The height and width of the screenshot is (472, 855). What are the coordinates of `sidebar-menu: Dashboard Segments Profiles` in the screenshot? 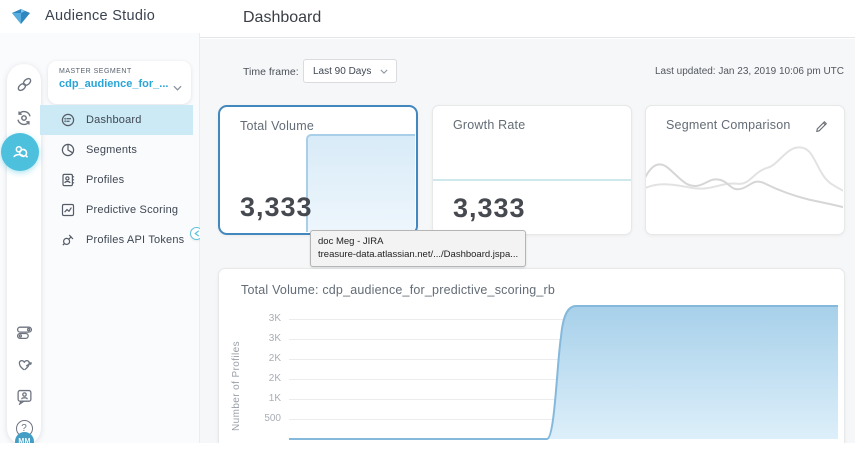 It's located at (116, 180).